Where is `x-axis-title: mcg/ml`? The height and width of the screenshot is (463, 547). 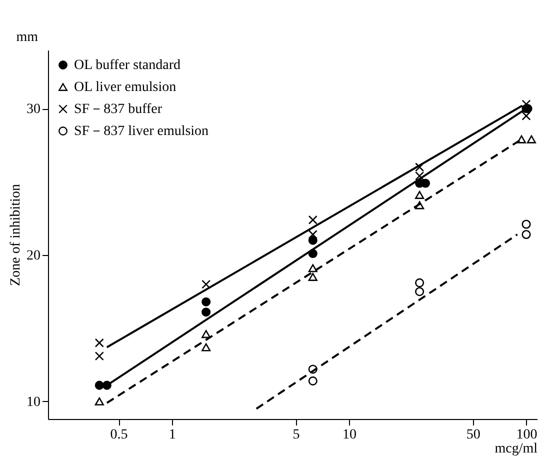
x-axis-title: mcg/ml is located at coordinates (516, 449).